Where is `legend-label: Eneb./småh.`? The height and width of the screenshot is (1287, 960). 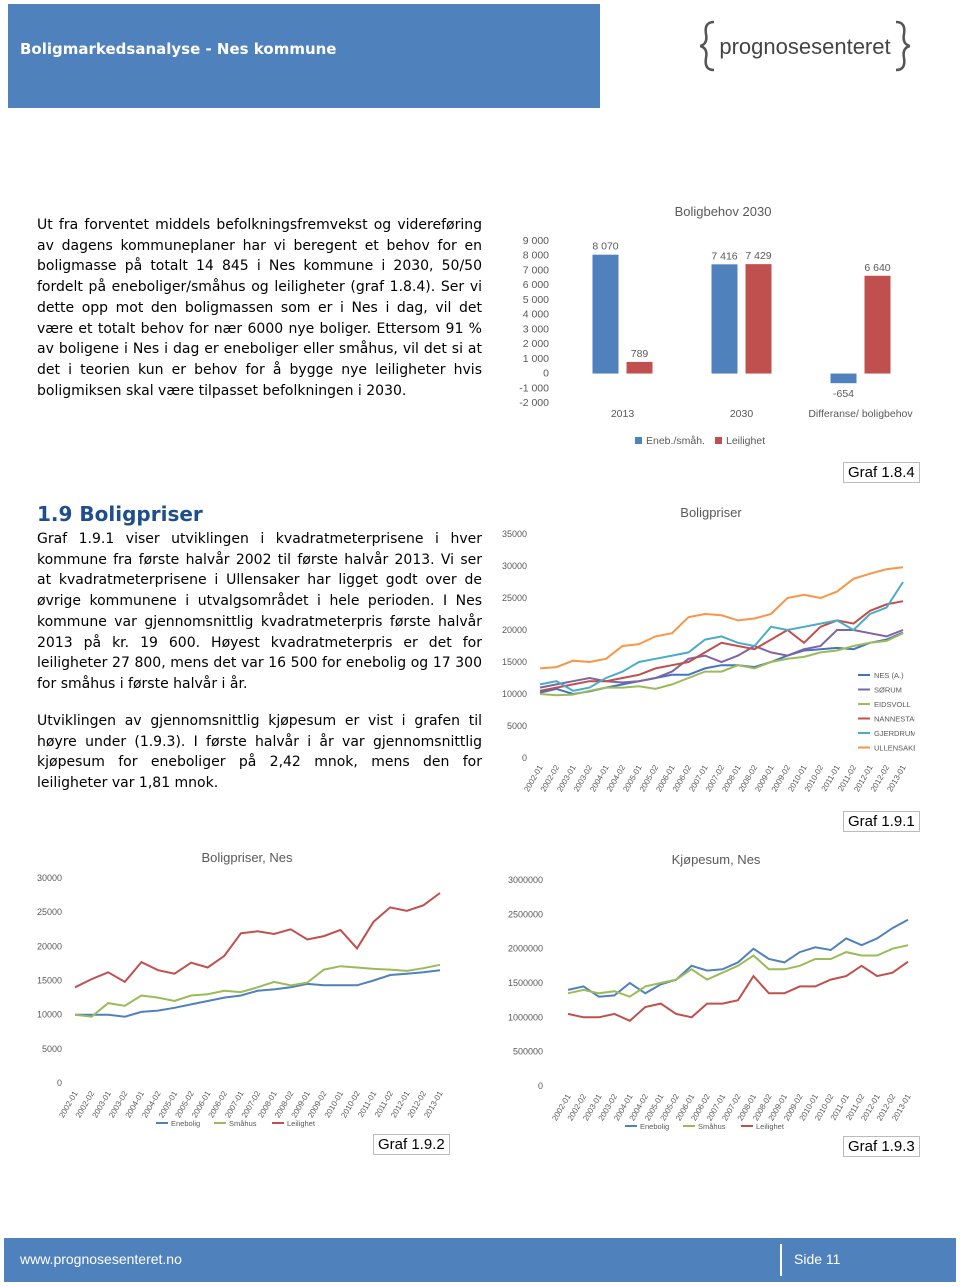 legend-label: Eneb./småh. is located at coordinates (675, 441).